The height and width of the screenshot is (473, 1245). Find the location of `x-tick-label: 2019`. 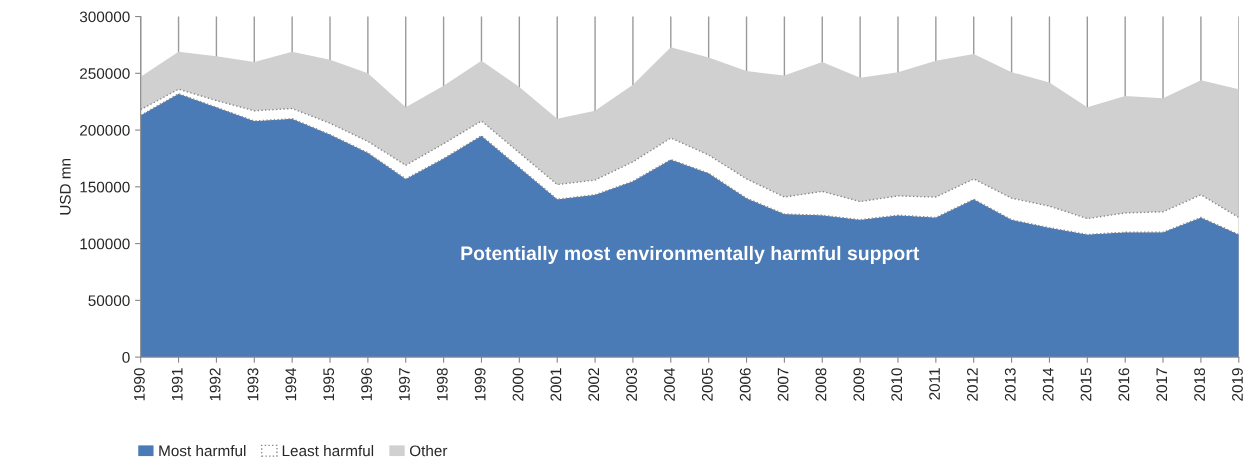

x-tick-label: 2019 is located at coordinates (1237, 384).